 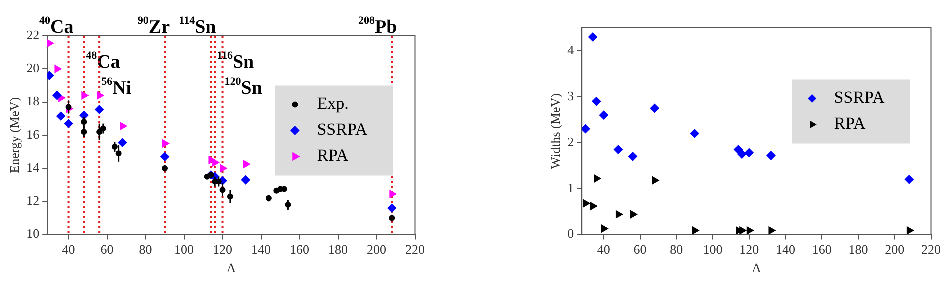 What do you see at coordinates (556, 132) in the screenshot?
I see `y-axis-title: Widths (MeV)` at bounding box center [556, 132].